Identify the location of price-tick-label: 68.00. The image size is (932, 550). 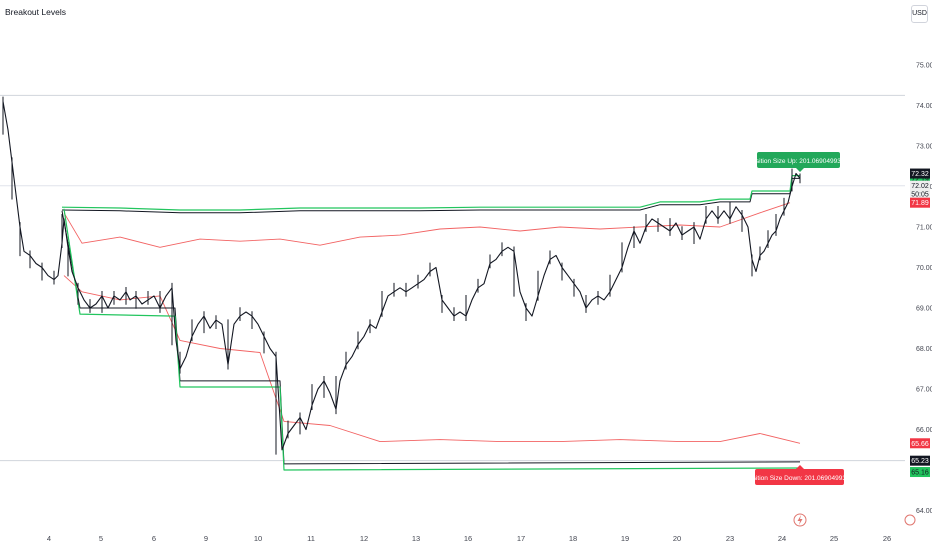
(924, 349).